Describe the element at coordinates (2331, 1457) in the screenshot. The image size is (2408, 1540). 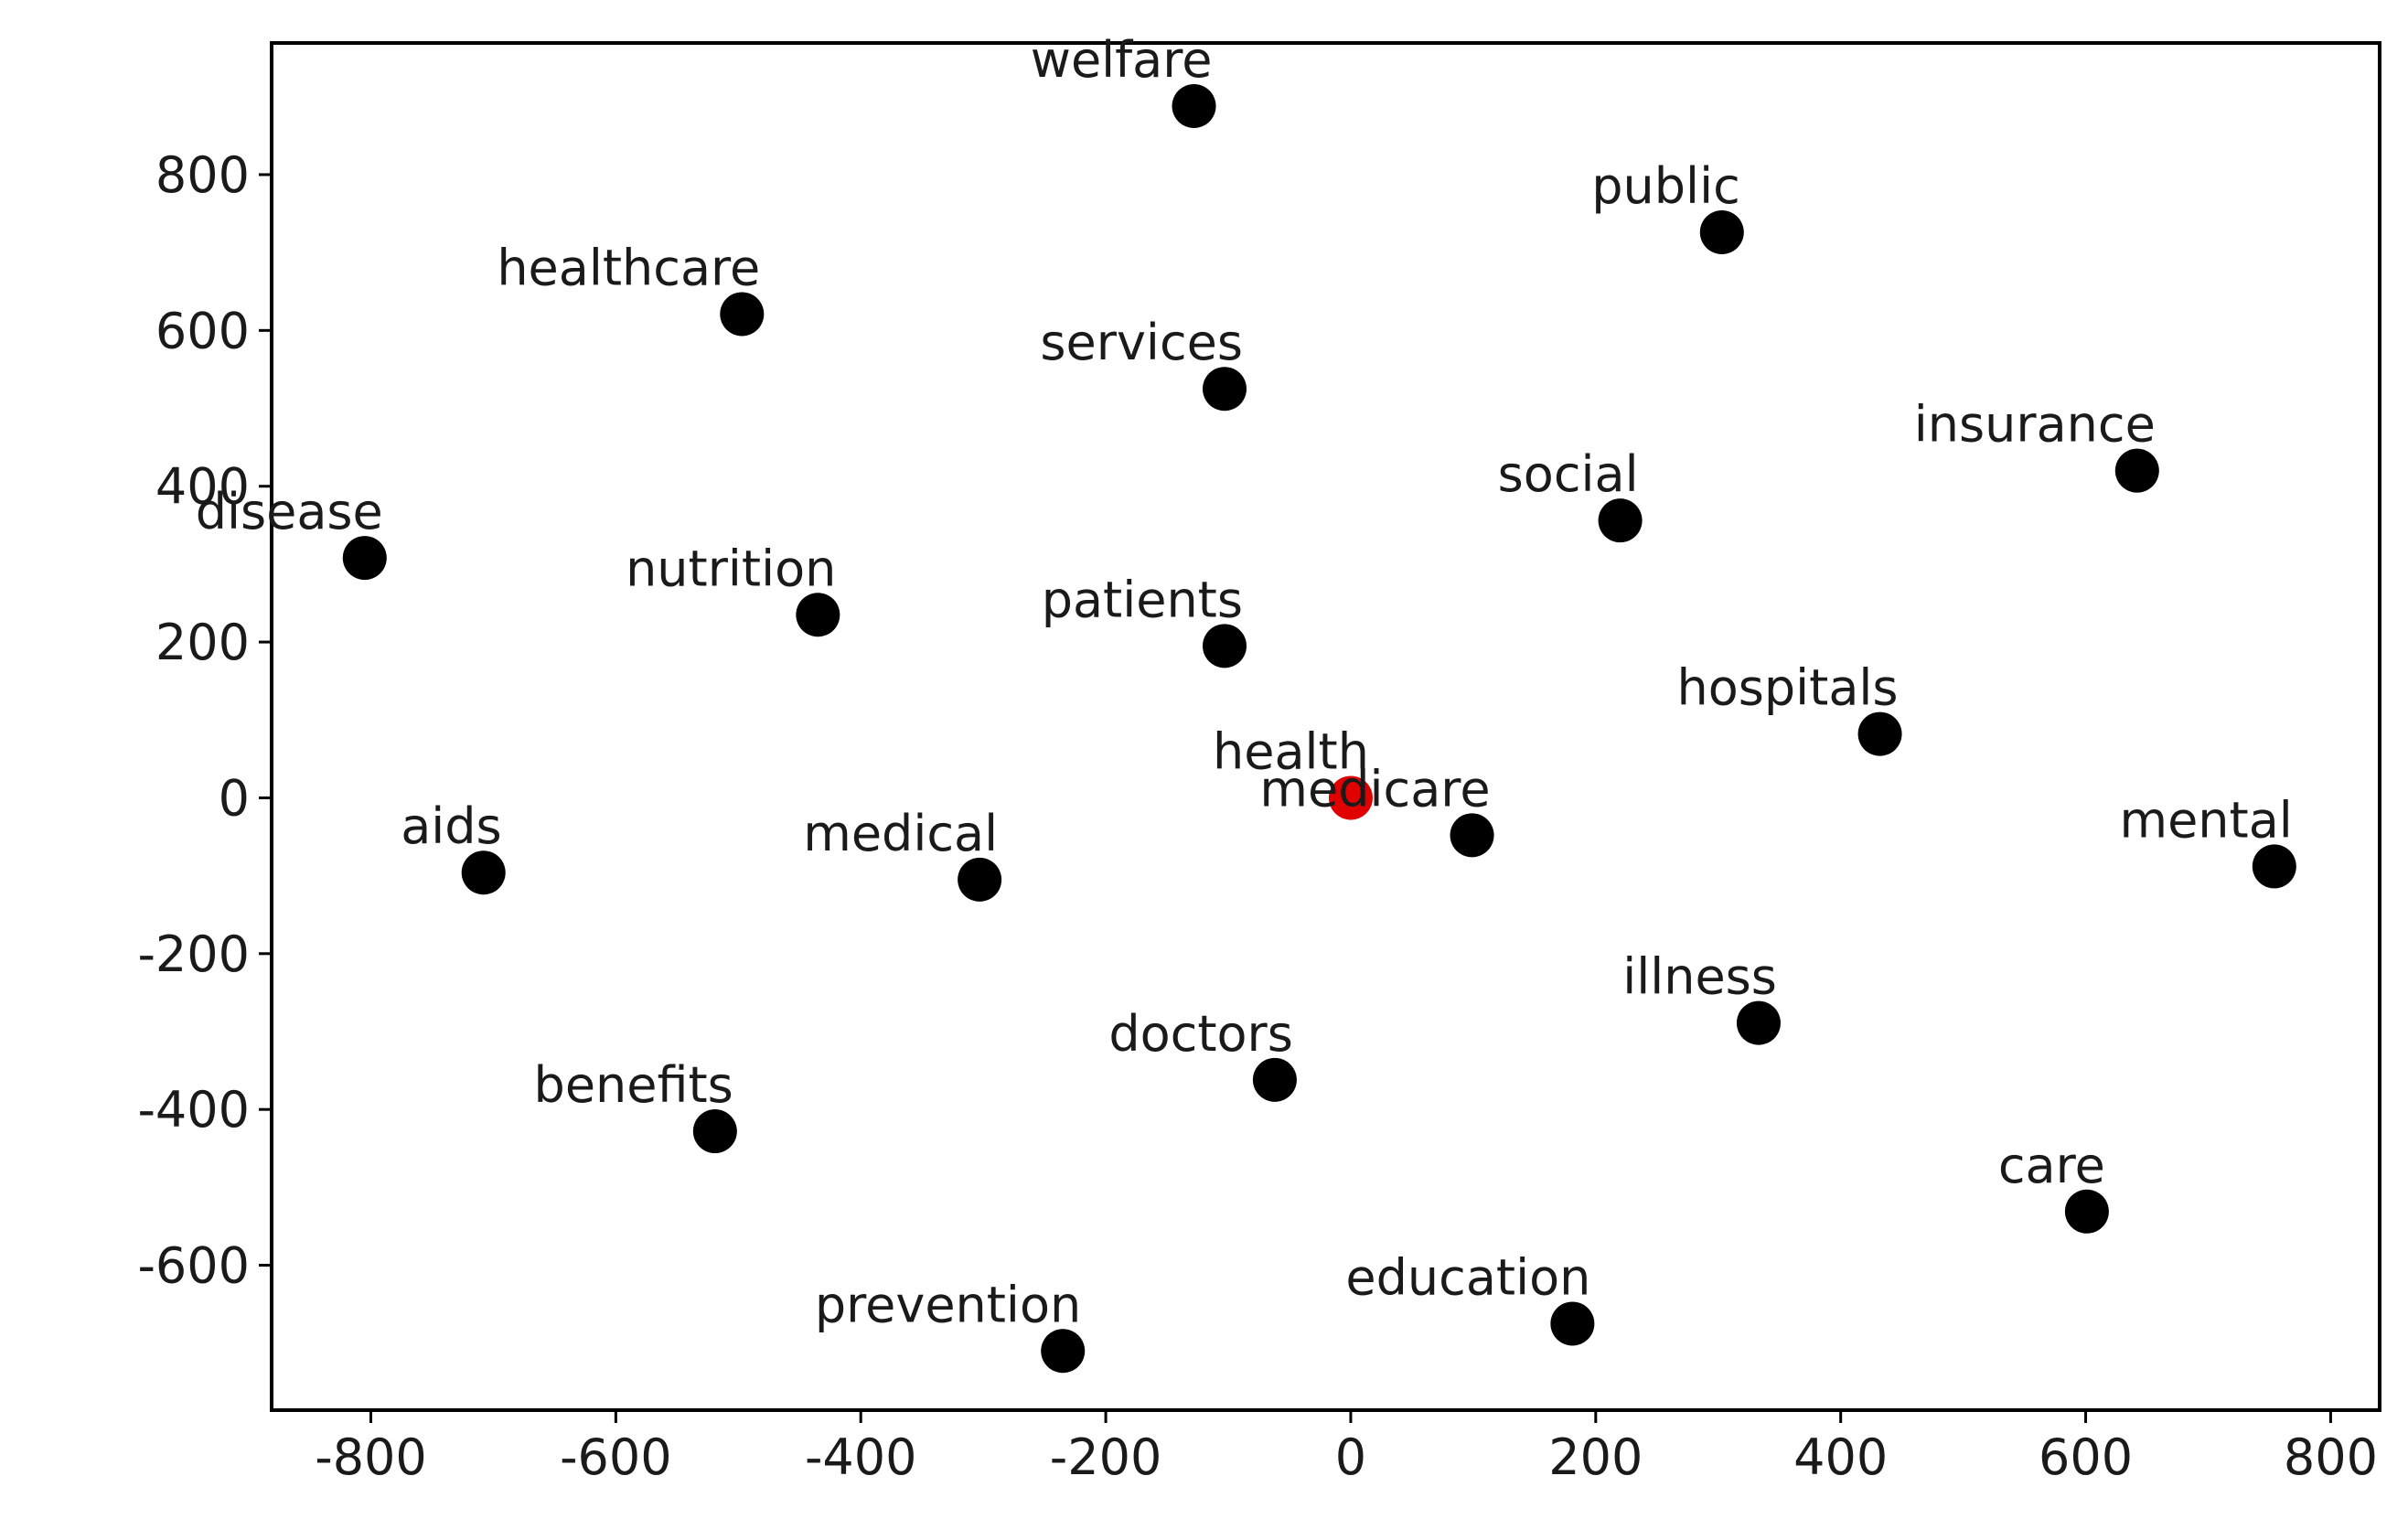
I see `x-tick-label: 800` at that location.